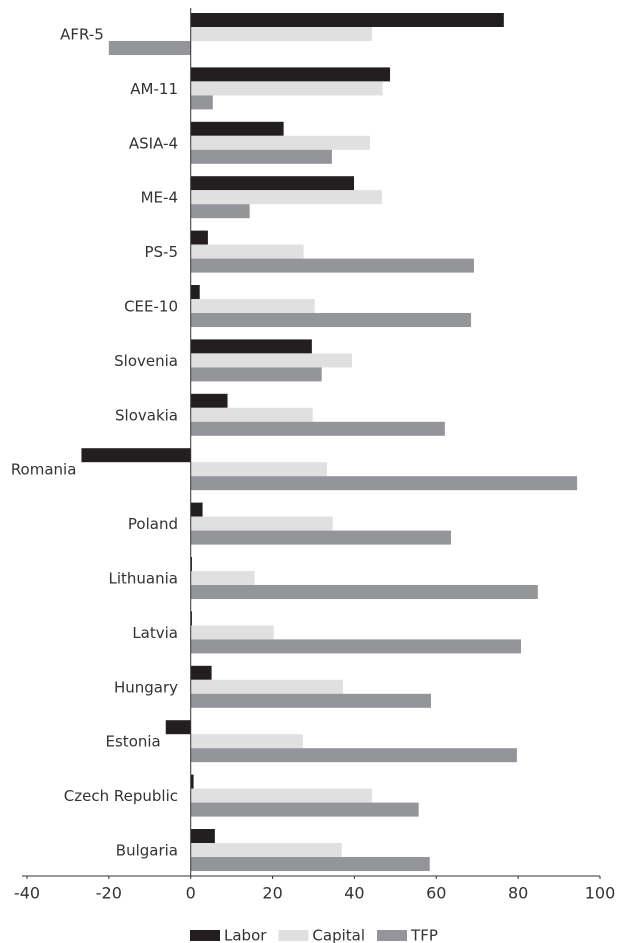  What do you see at coordinates (82, 35) in the screenshot?
I see `category-label: AFR-5` at bounding box center [82, 35].